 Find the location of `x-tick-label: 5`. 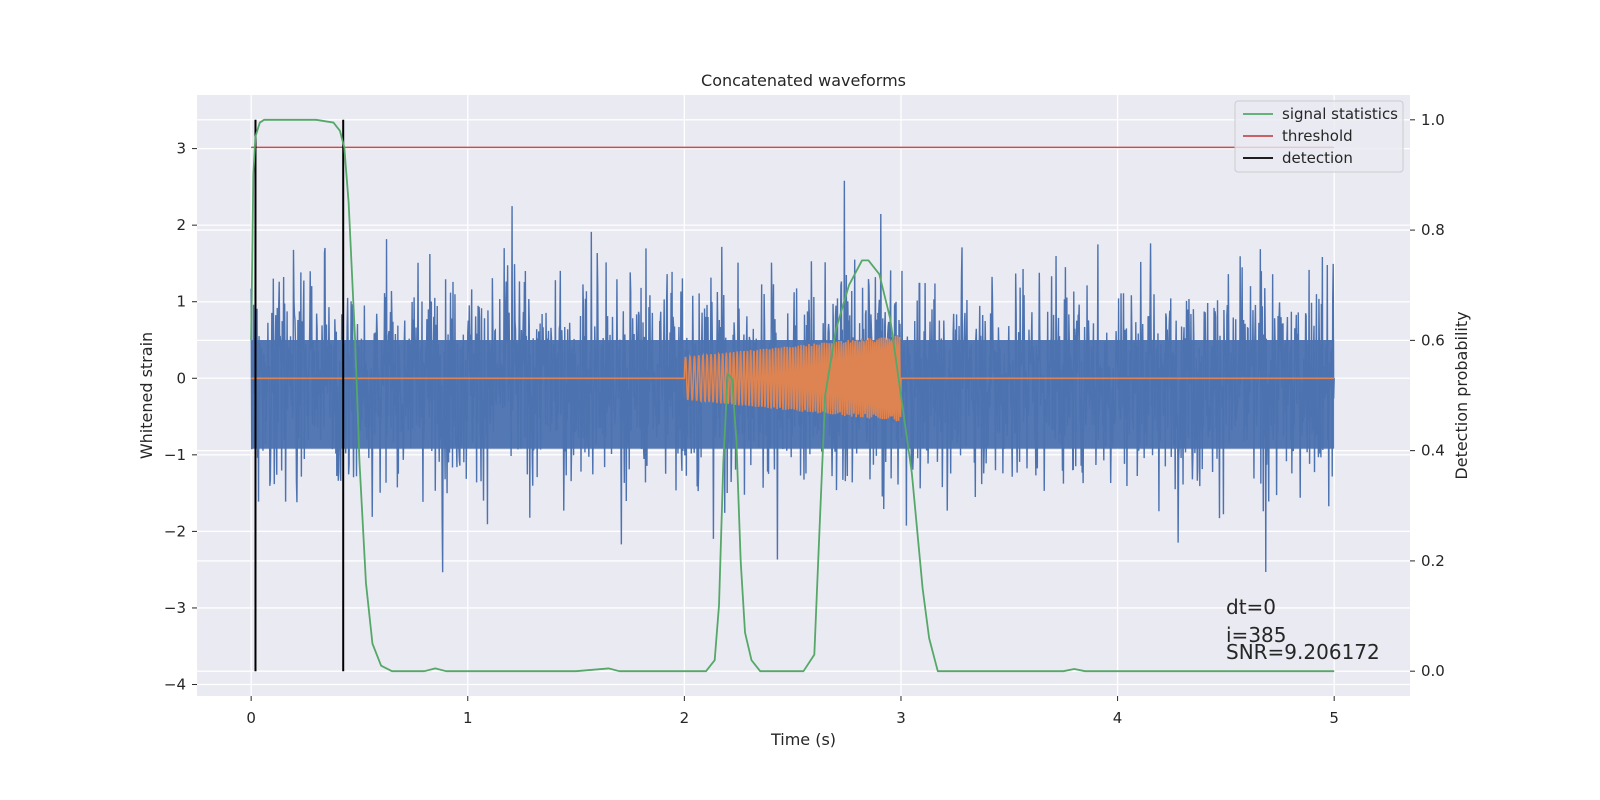

x-tick-label: 5 is located at coordinates (1334, 718).